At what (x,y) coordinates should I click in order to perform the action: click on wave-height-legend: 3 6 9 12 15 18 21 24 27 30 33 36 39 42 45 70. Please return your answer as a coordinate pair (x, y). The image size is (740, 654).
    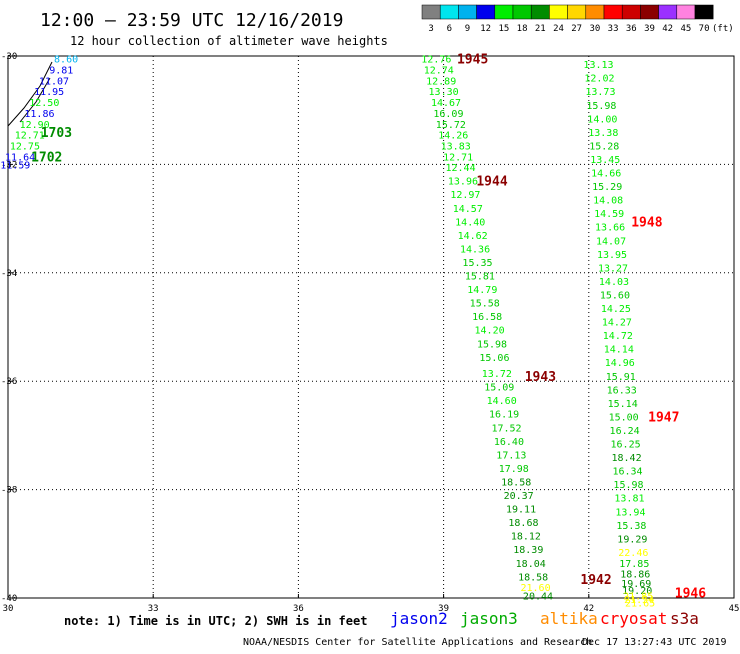
    Looking at the image, I should click on (567, 19).